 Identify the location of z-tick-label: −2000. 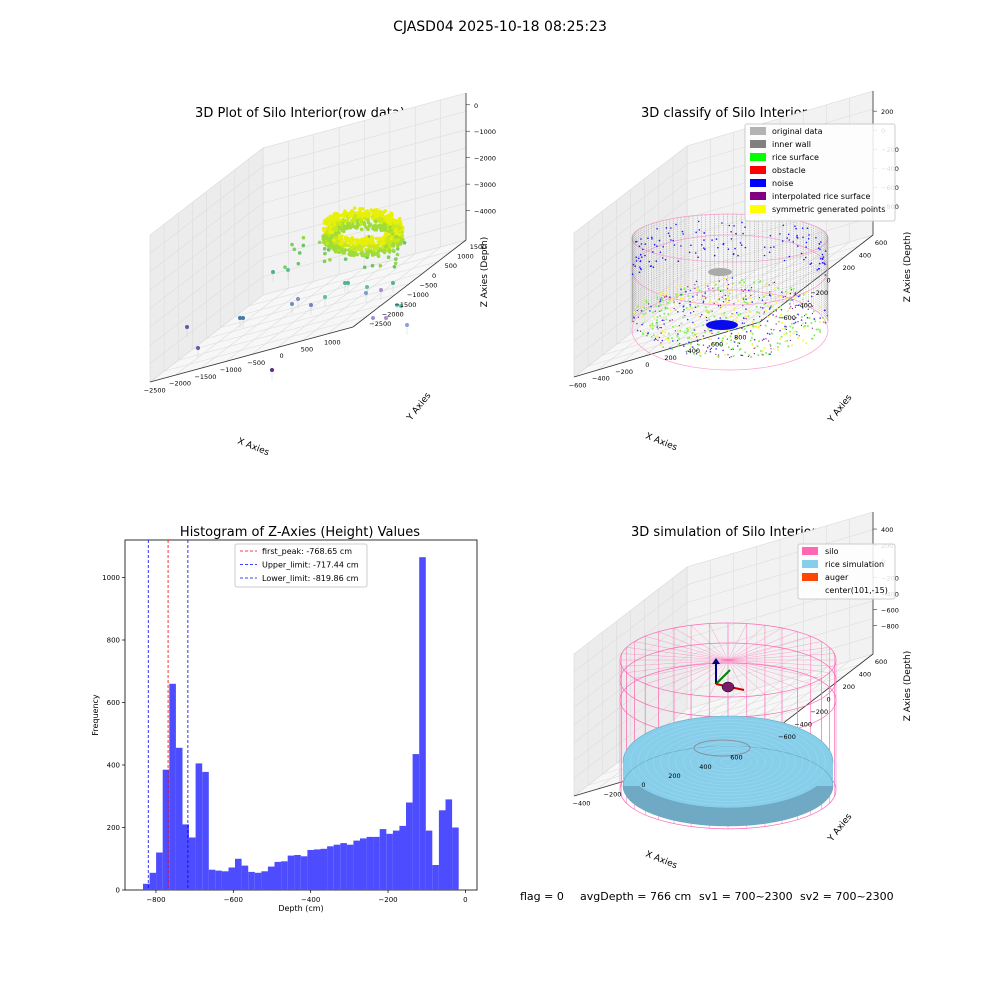
(485, 159).